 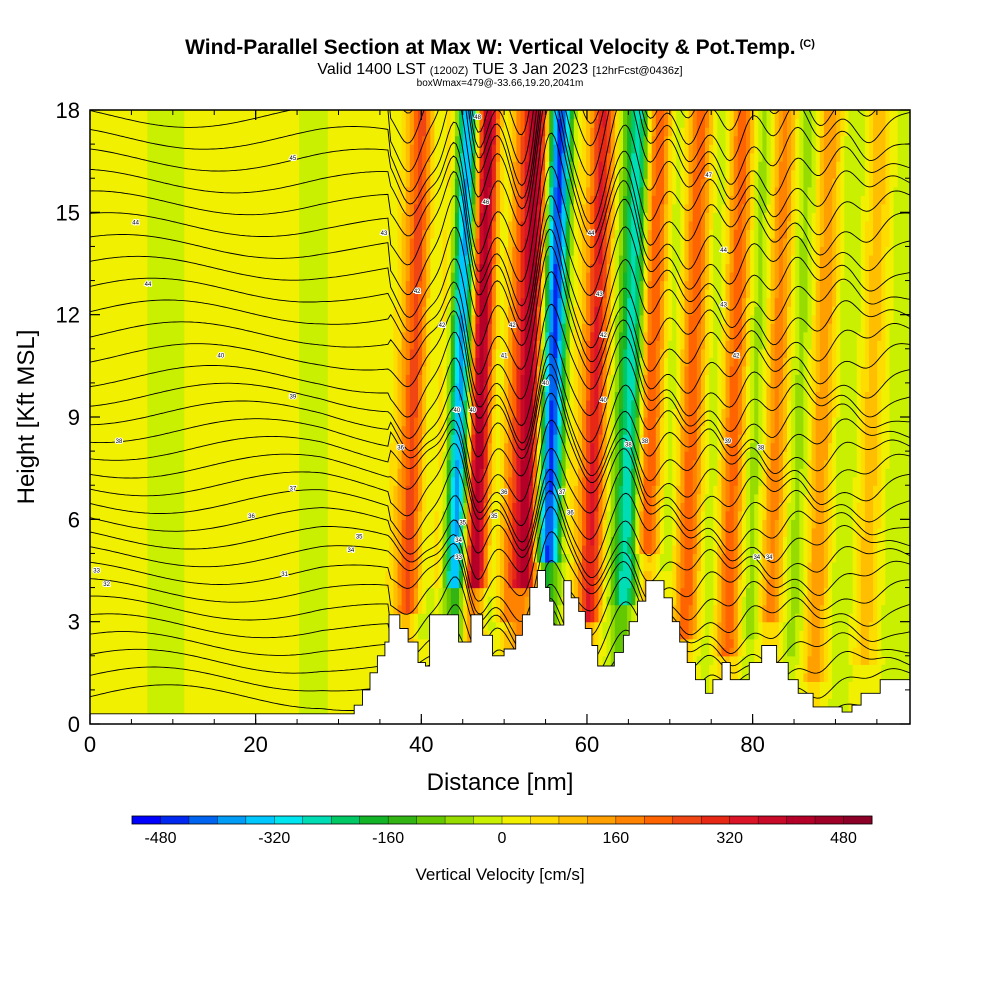 What do you see at coordinates (637, 71) in the screenshot?
I see `forecast-info: [12hrFcst@0436z]` at bounding box center [637, 71].